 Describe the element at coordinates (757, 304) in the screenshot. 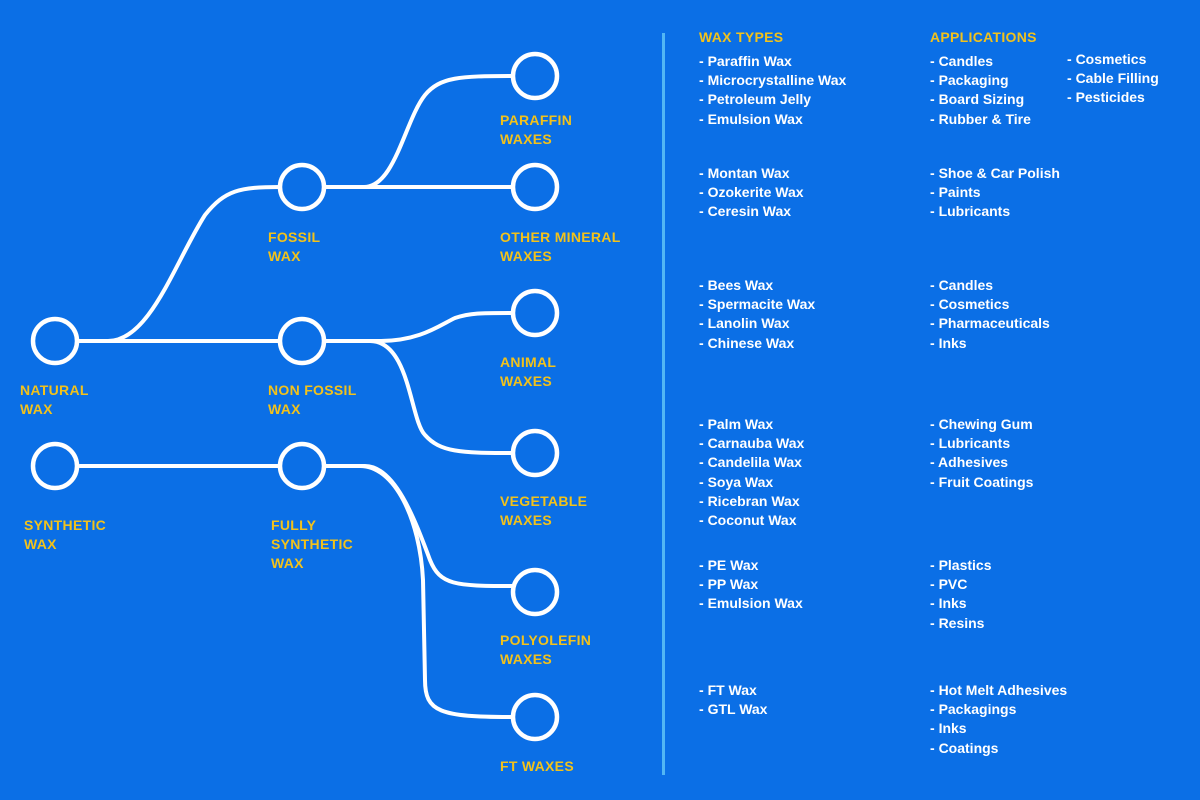

I see `list-item: Spermacite Wax` at that location.